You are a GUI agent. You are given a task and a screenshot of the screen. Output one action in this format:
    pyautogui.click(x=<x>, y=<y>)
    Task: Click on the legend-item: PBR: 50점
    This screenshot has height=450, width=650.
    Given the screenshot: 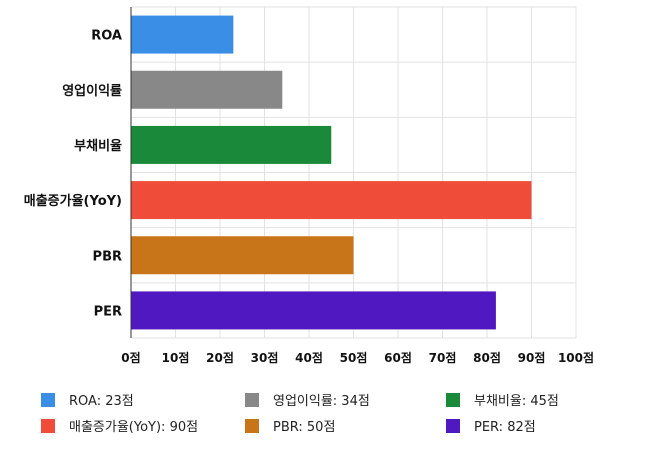 What is the action you would take?
    pyautogui.click(x=290, y=427)
    